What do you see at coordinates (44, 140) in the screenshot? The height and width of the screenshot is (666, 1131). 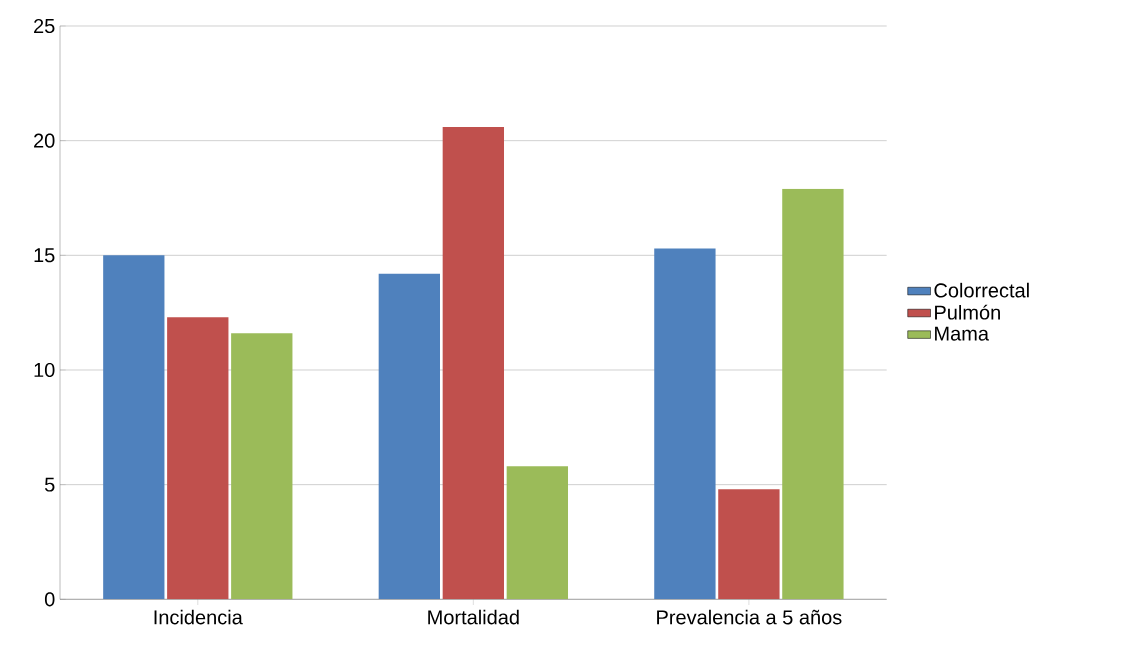 I see `y-tick-label: 20` at bounding box center [44, 140].